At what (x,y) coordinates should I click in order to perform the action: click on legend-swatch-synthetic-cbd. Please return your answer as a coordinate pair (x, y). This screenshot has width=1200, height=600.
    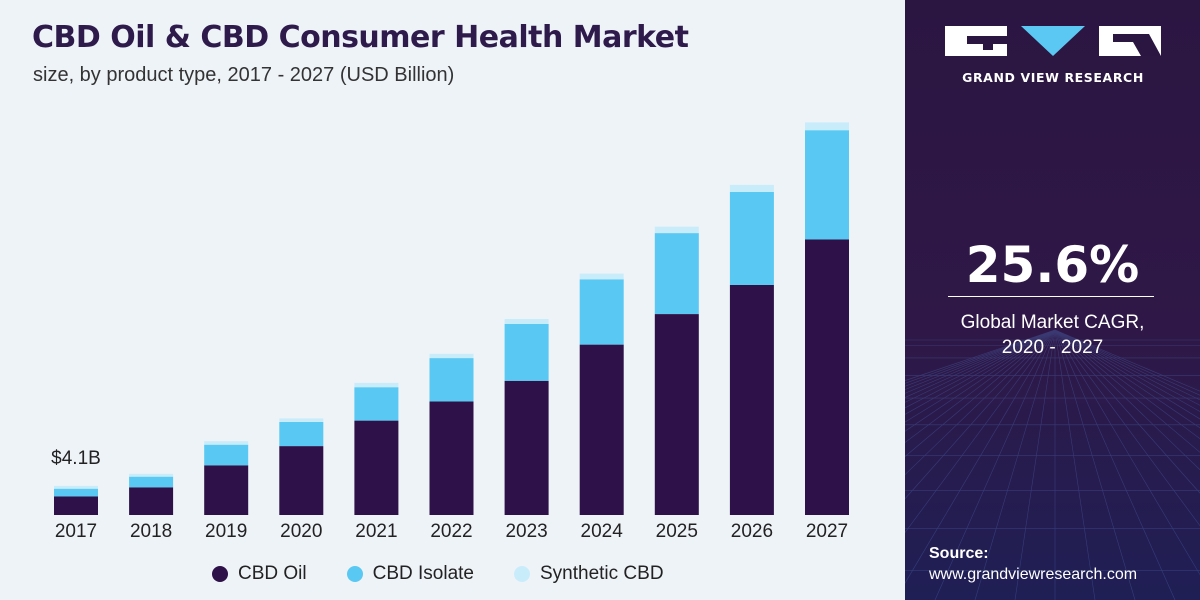
    Looking at the image, I should click on (522, 574).